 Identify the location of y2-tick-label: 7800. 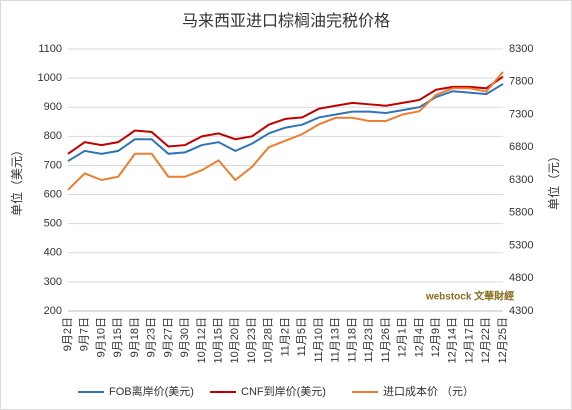
(521, 82).